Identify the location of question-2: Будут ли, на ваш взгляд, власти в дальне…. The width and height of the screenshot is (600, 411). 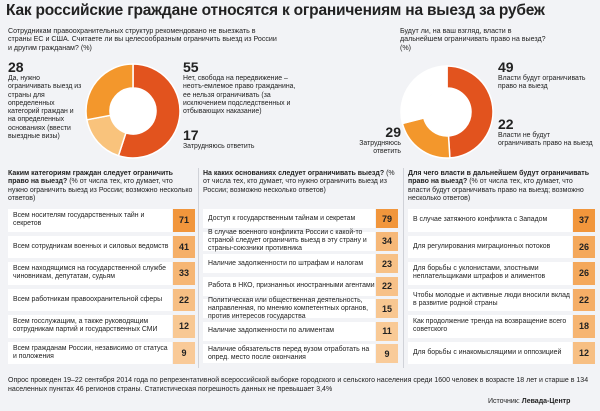
(473, 39).